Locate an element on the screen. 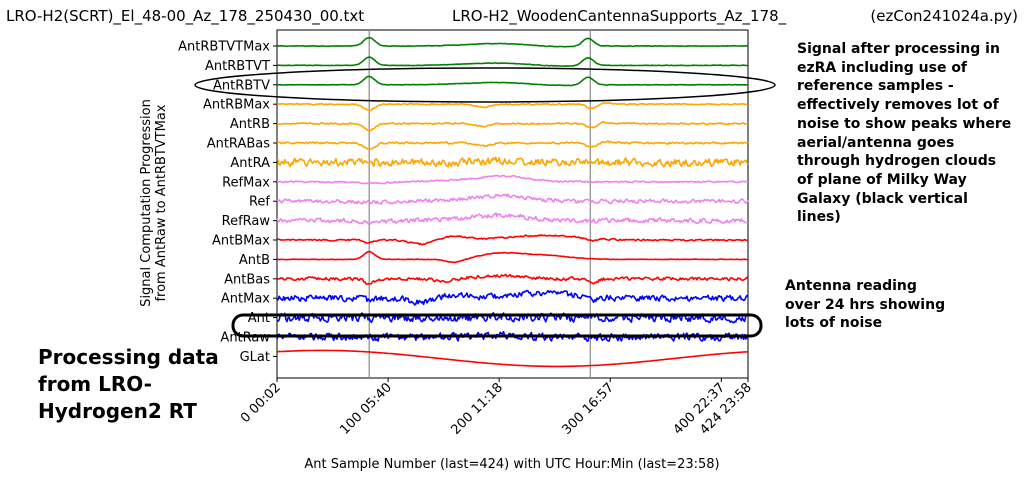  y-tick-label-antrabas: AntRABas is located at coordinates (239, 144).